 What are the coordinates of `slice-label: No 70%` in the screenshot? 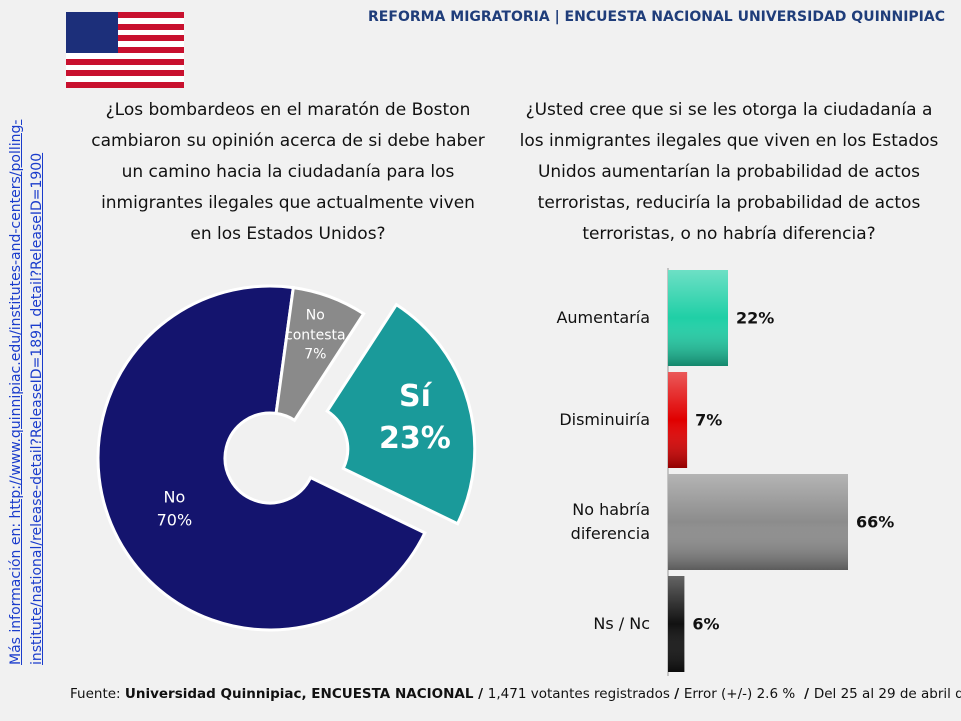 It's located at (174, 509).